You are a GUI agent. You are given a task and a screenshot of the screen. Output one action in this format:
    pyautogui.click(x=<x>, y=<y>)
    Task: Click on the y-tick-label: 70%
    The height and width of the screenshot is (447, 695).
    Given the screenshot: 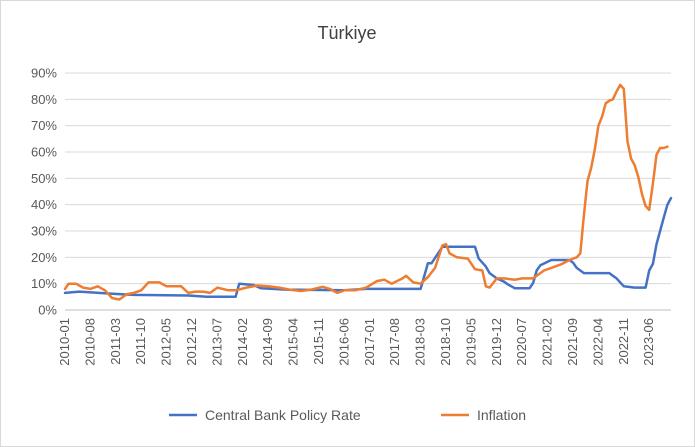 What is the action you would take?
    pyautogui.click(x=44, y=125)
    